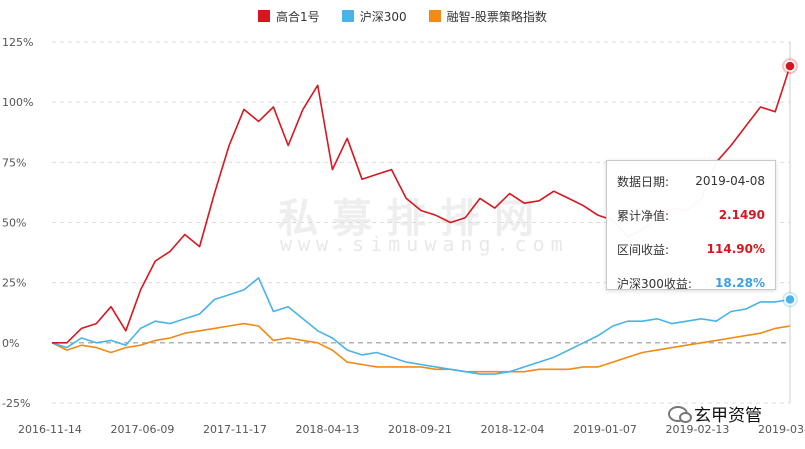 This screenshot has height=449, width=805. Describe the element at coordinates (413, 218) in the screenshot. I see `watermark-cn: 私募排排网` at that location.